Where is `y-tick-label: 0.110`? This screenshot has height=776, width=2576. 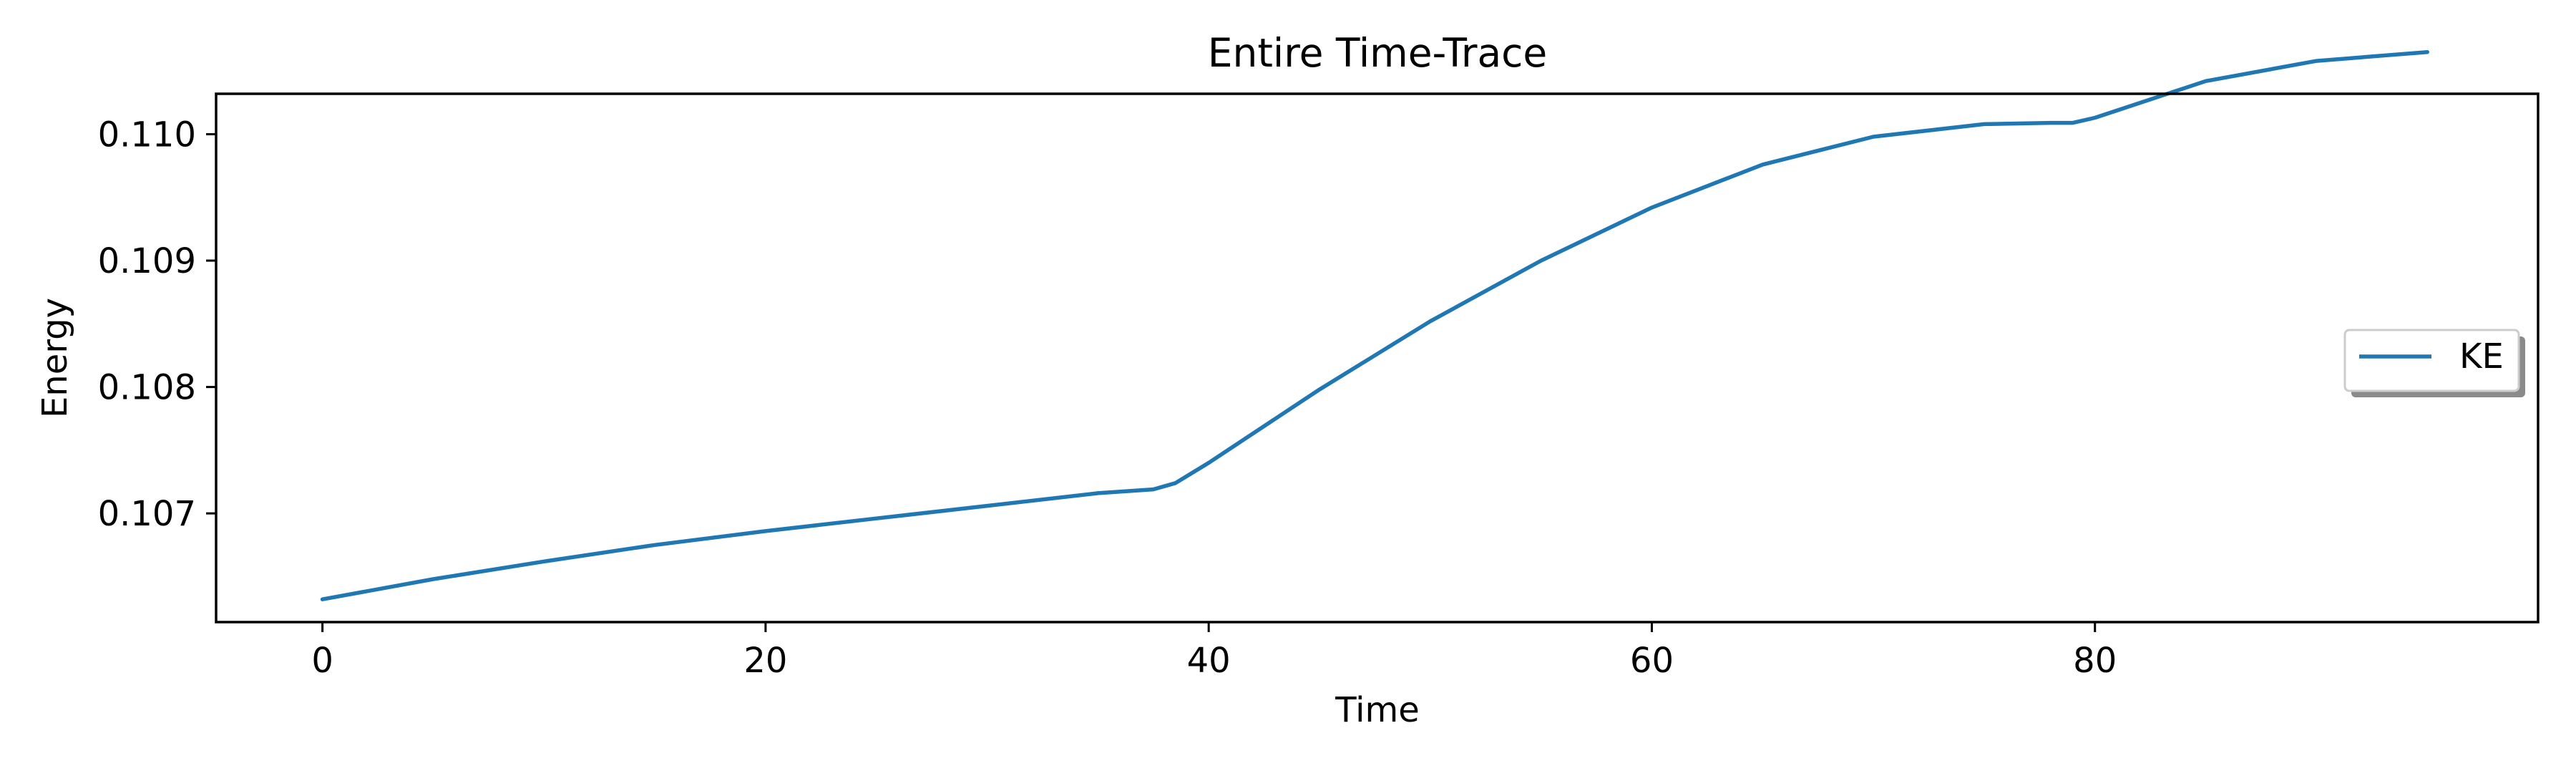 y-tick-label: 0.110 is located at coordinates (147, 135).